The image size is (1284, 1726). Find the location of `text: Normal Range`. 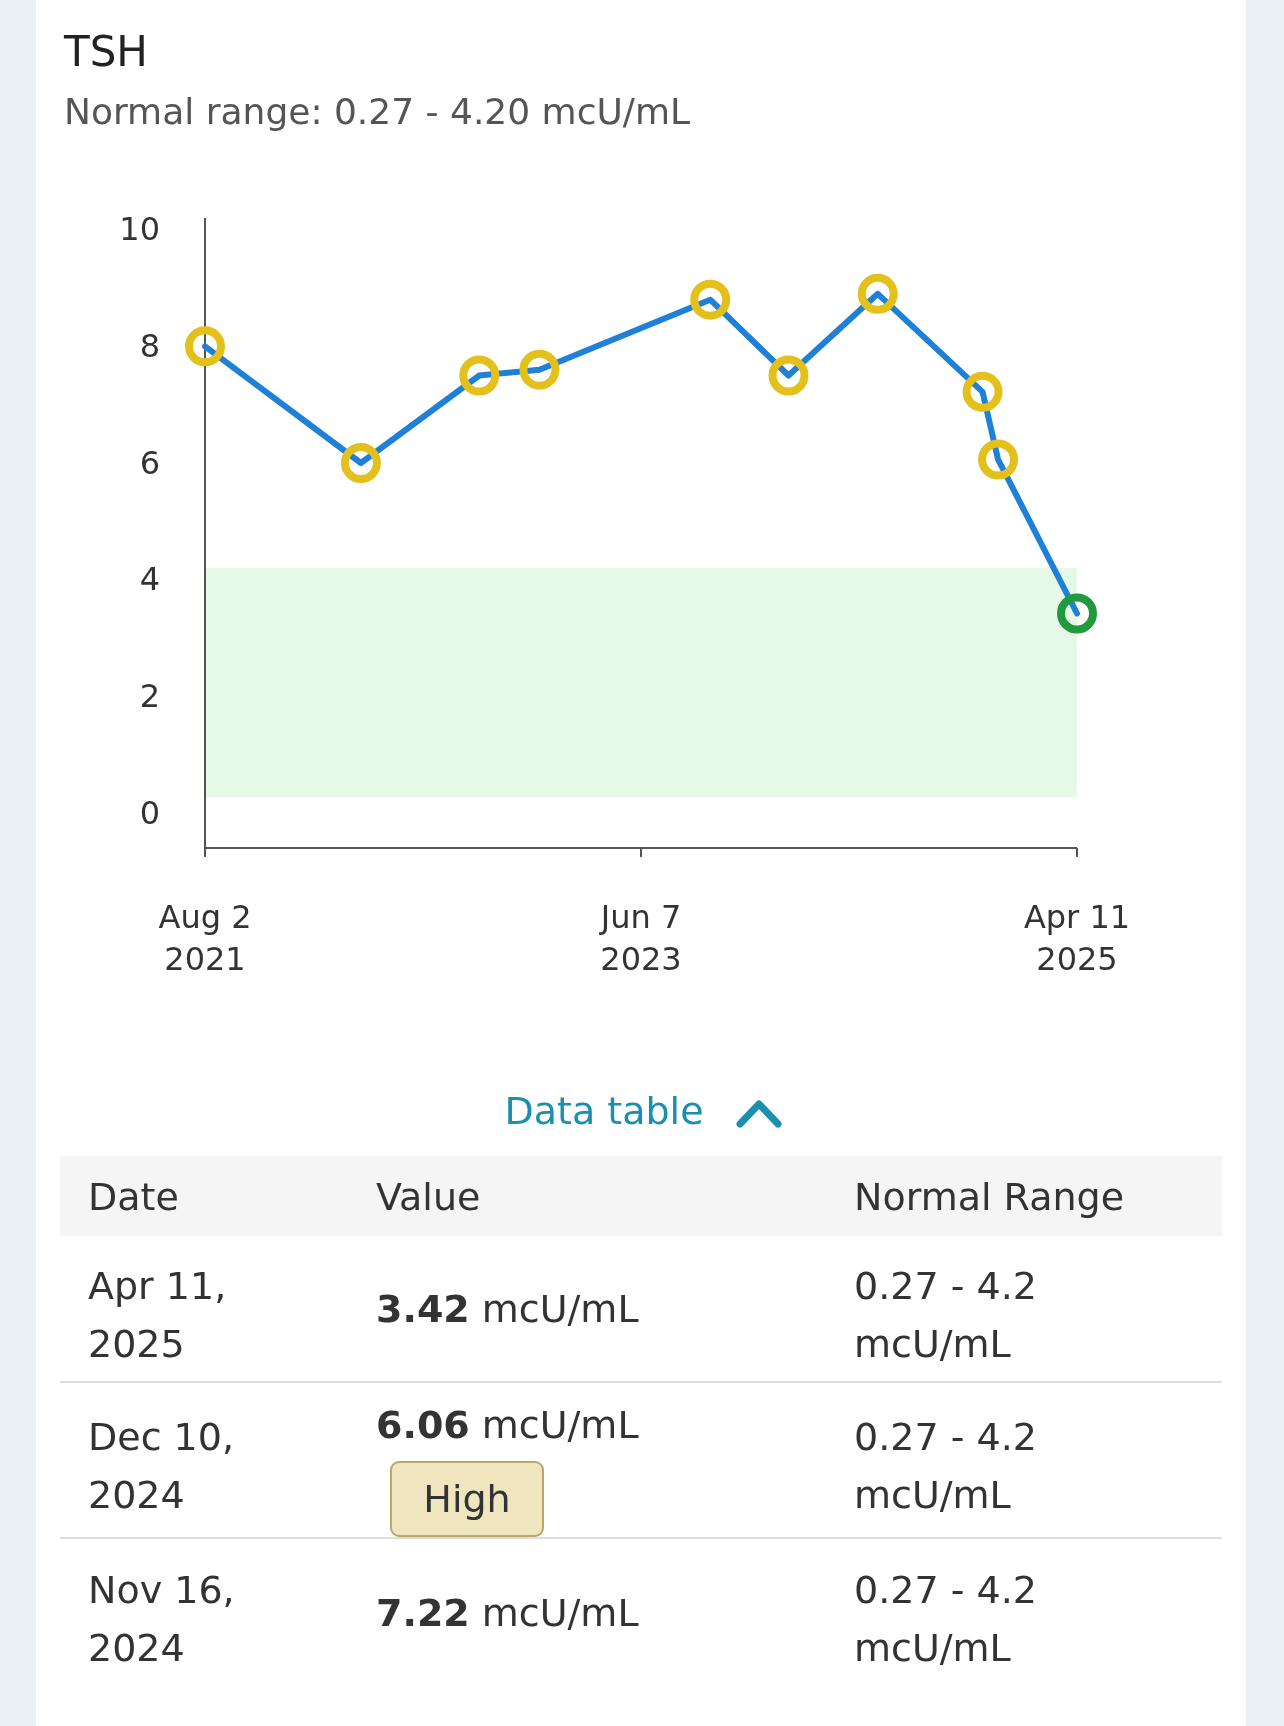

text: Normal Range is located at coordinates (989, 1197).